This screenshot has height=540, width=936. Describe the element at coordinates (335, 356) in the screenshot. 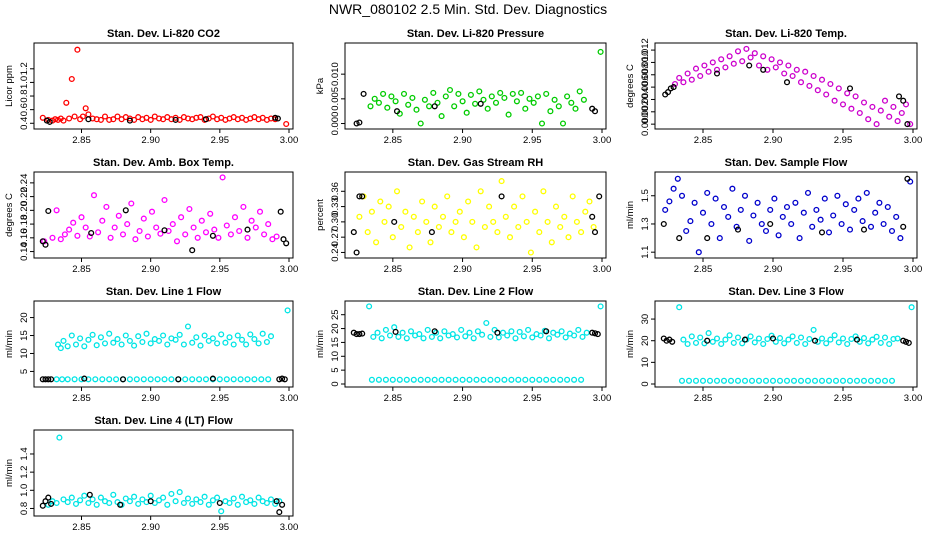

I see `y-tick-label: 10` at that location.